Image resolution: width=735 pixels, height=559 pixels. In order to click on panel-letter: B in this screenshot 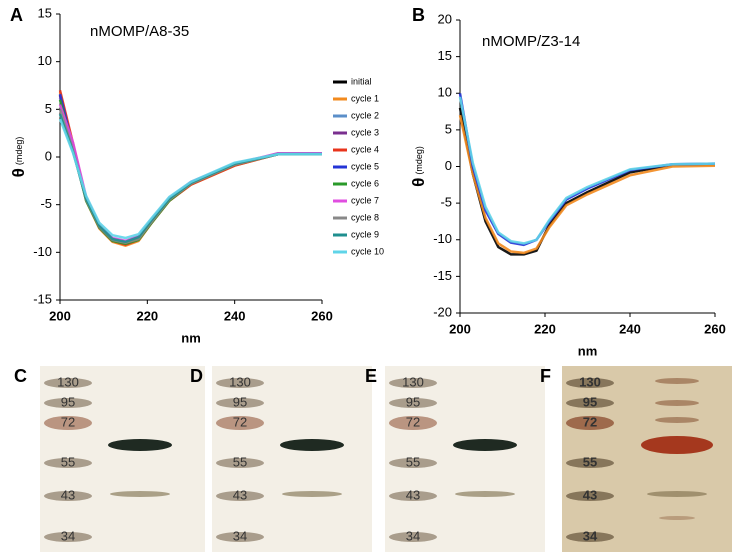, I will do `click(418, 15)`.